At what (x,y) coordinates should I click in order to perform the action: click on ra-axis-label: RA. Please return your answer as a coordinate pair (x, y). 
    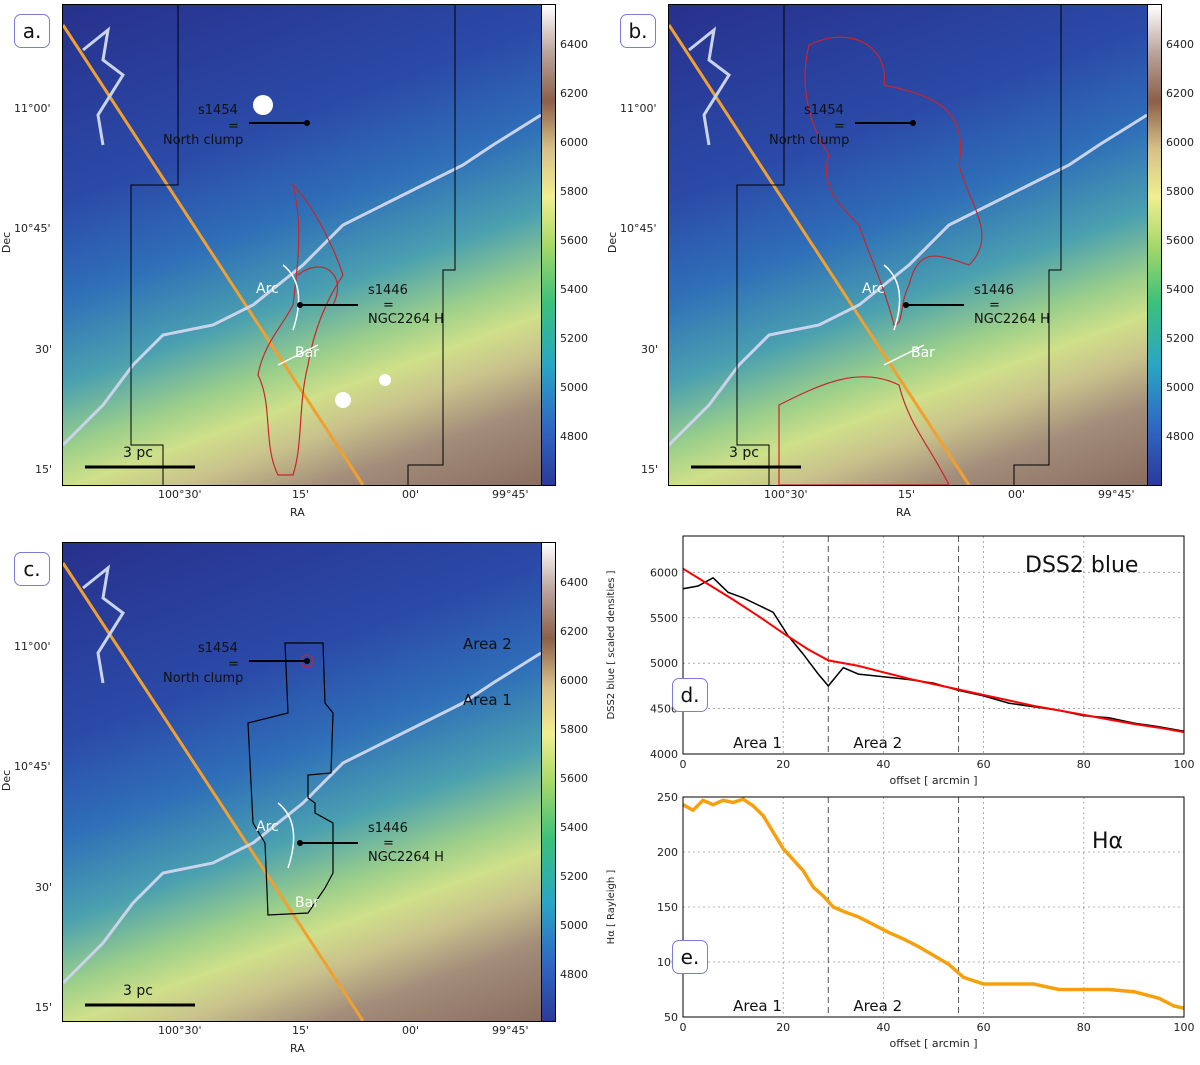
    Looking at the image, I should click on (903, 512).